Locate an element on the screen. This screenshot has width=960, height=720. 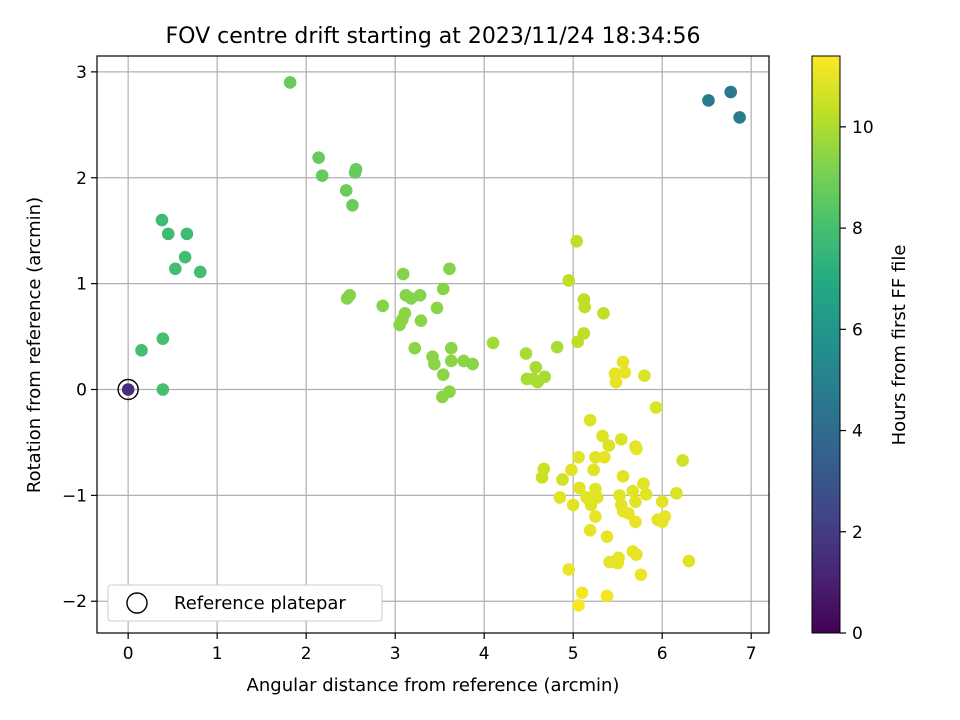
x-axis-label: Angular distance from reference (arcmin) is located at coordinates (433, 685).